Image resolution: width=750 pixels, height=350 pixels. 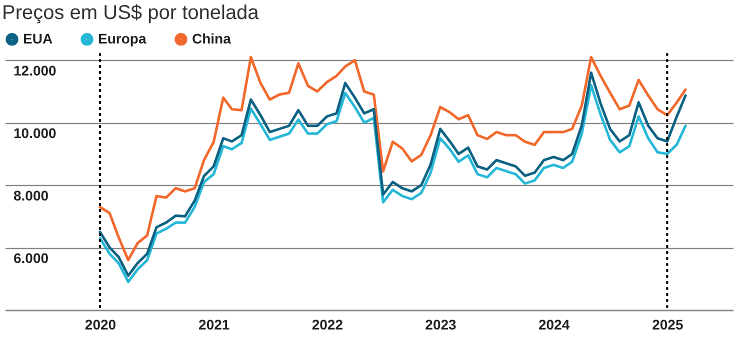 What do you see at coordinates (35, 133) in the screenshot?
I see `y-tick-label: 10.000` at bounding box center [35, 133].